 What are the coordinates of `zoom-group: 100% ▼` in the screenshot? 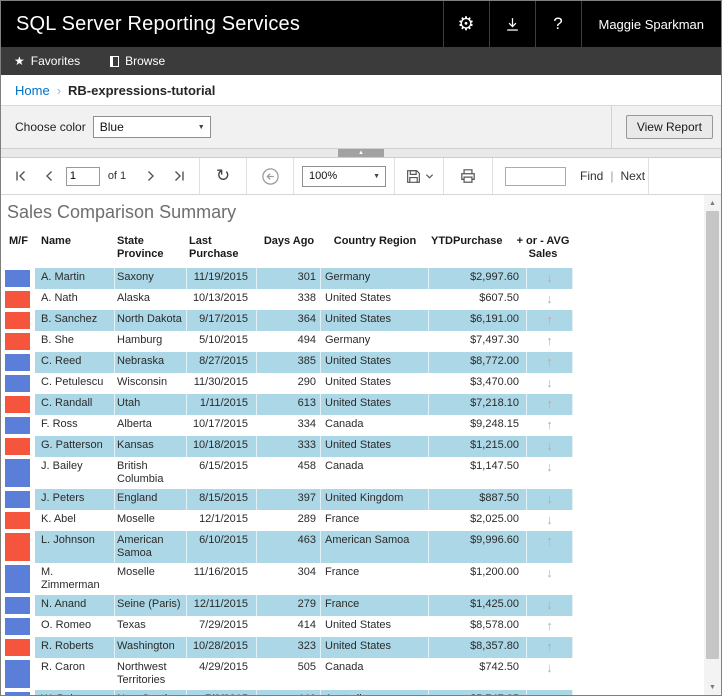 It's located at (344, 176).